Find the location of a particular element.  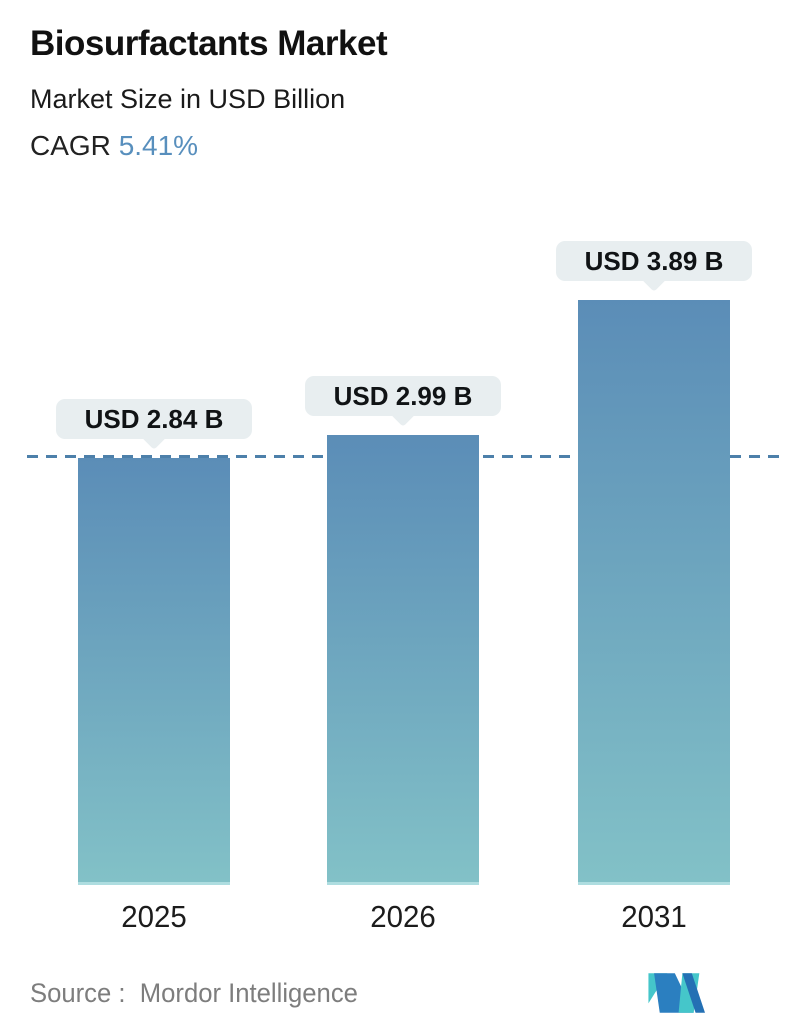

cagr-value: 5.41% is located at coordinates (158, 145).